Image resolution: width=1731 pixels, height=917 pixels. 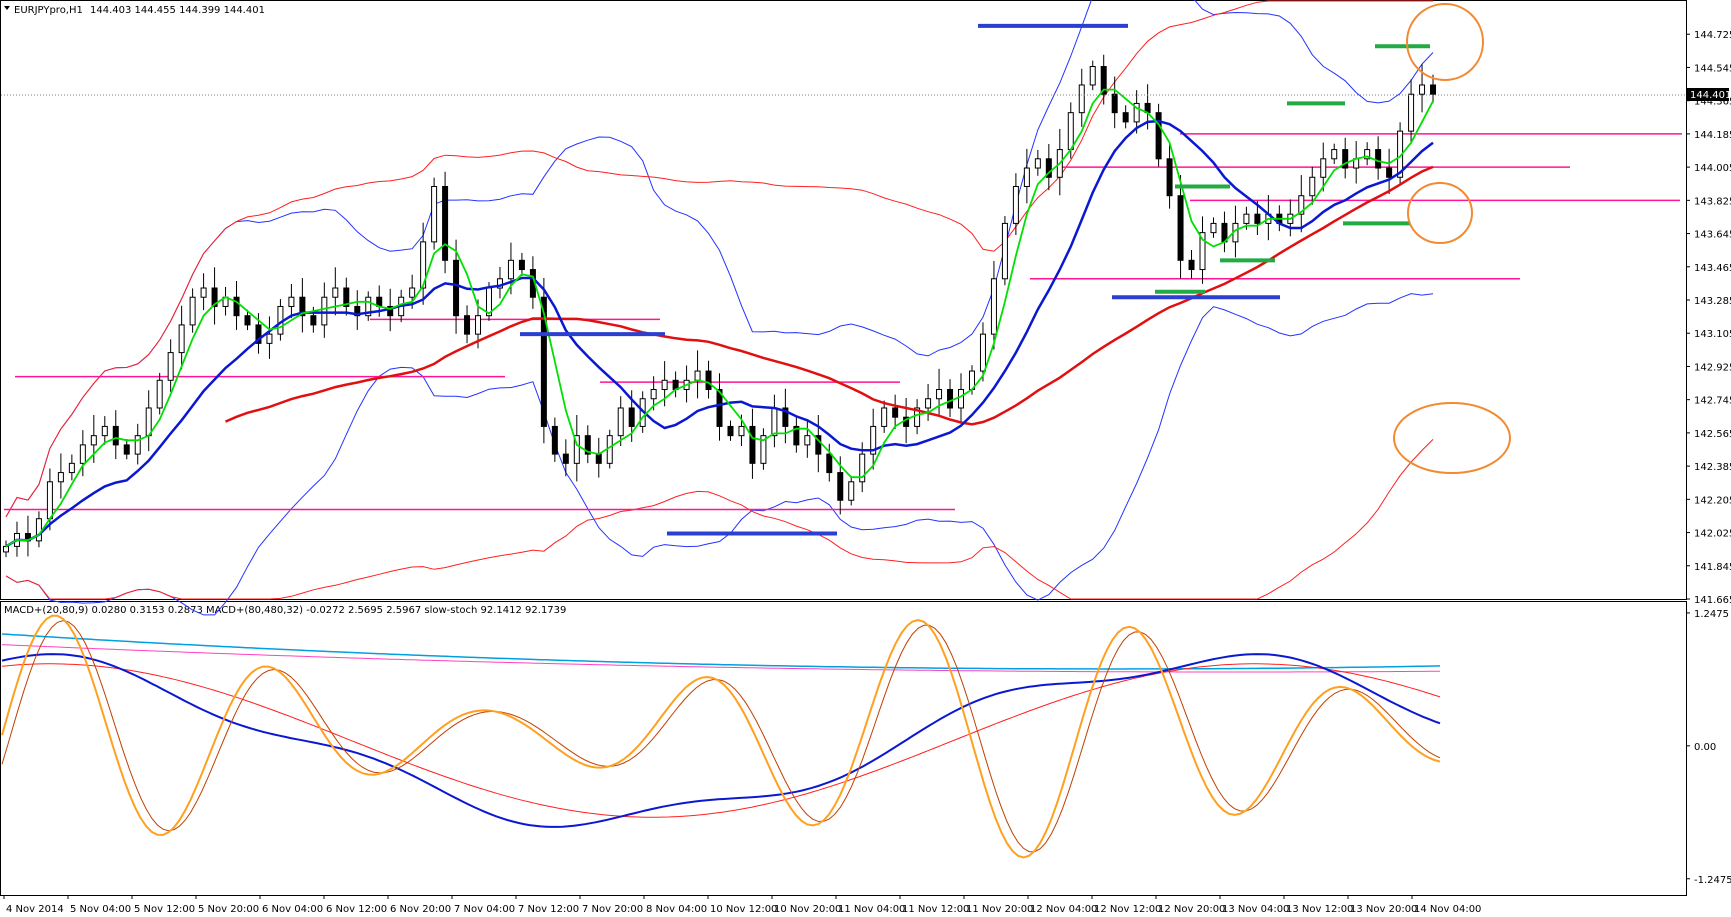 I want to click on symbol-title: EURJPYpro,H1, so click(x=48, y=10).